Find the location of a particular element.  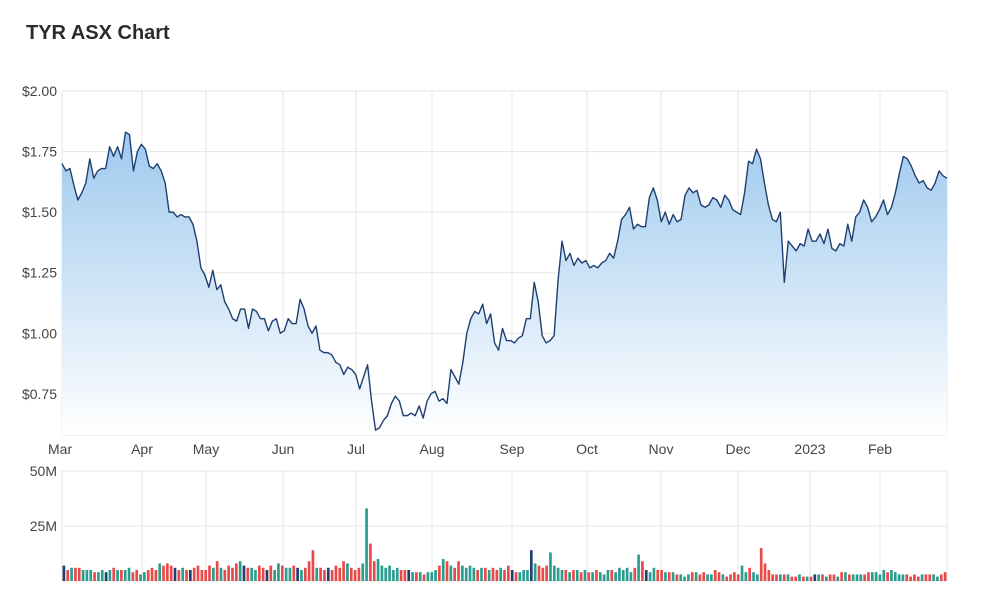

x-tick-label: Sep is located at coordinates (512, 449).